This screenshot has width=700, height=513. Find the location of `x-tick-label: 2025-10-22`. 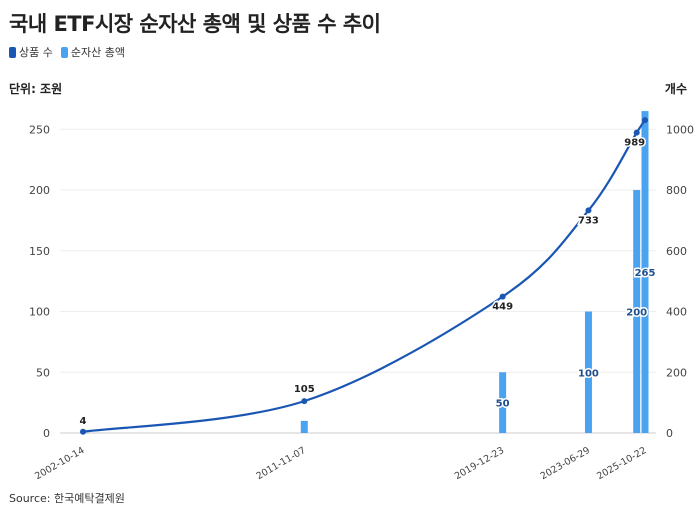

x-tick-label: 2025-10-22 is located at coordinates (621, 463).